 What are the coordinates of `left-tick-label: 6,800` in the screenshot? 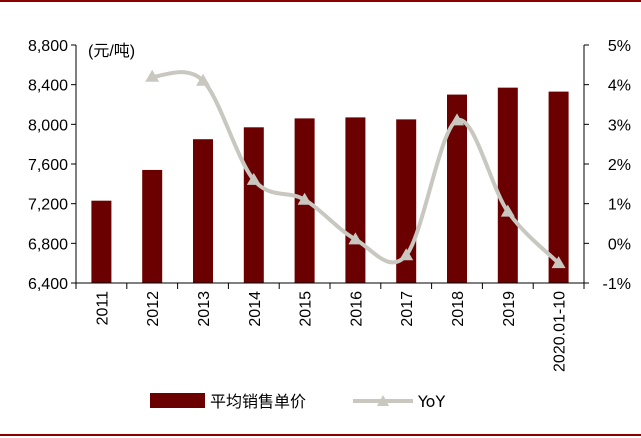 It's located at (48, 244).